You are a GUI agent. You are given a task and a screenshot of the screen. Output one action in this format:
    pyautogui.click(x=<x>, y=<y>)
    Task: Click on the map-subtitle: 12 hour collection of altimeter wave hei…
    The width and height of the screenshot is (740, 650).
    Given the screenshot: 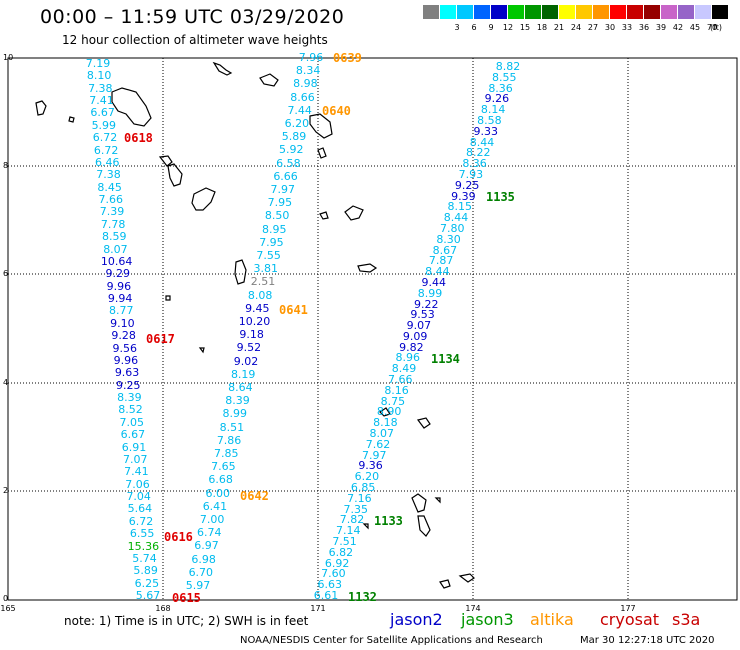 What is the action you would take?
    pyautogui.click(x=195, y=40)
    